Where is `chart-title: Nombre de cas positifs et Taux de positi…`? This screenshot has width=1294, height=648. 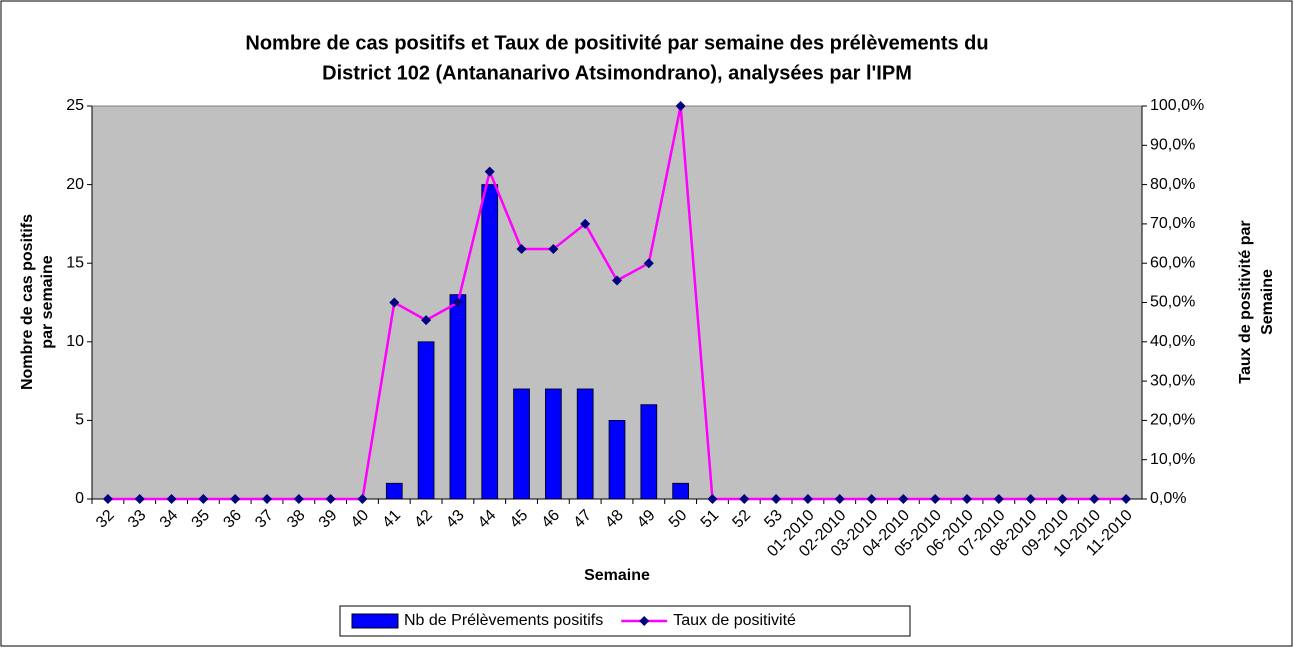
chart-title: Nombre de cas positifs et Taux de positi… is located at coordinates (616, 43).